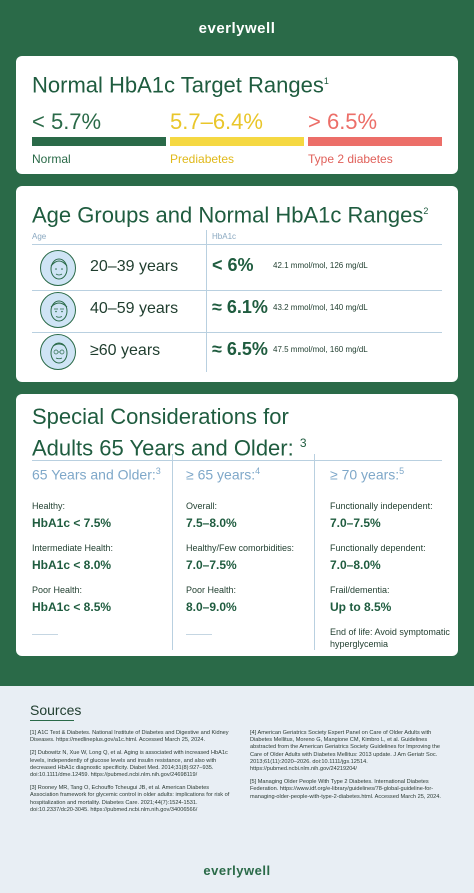 This screenshot has width=474, height=893. Describe the element at coordinates (320, 307) in the screenshot. I see `hba1c-detail: 43.2 mmol/mol, 140 mg/dL` at that location.